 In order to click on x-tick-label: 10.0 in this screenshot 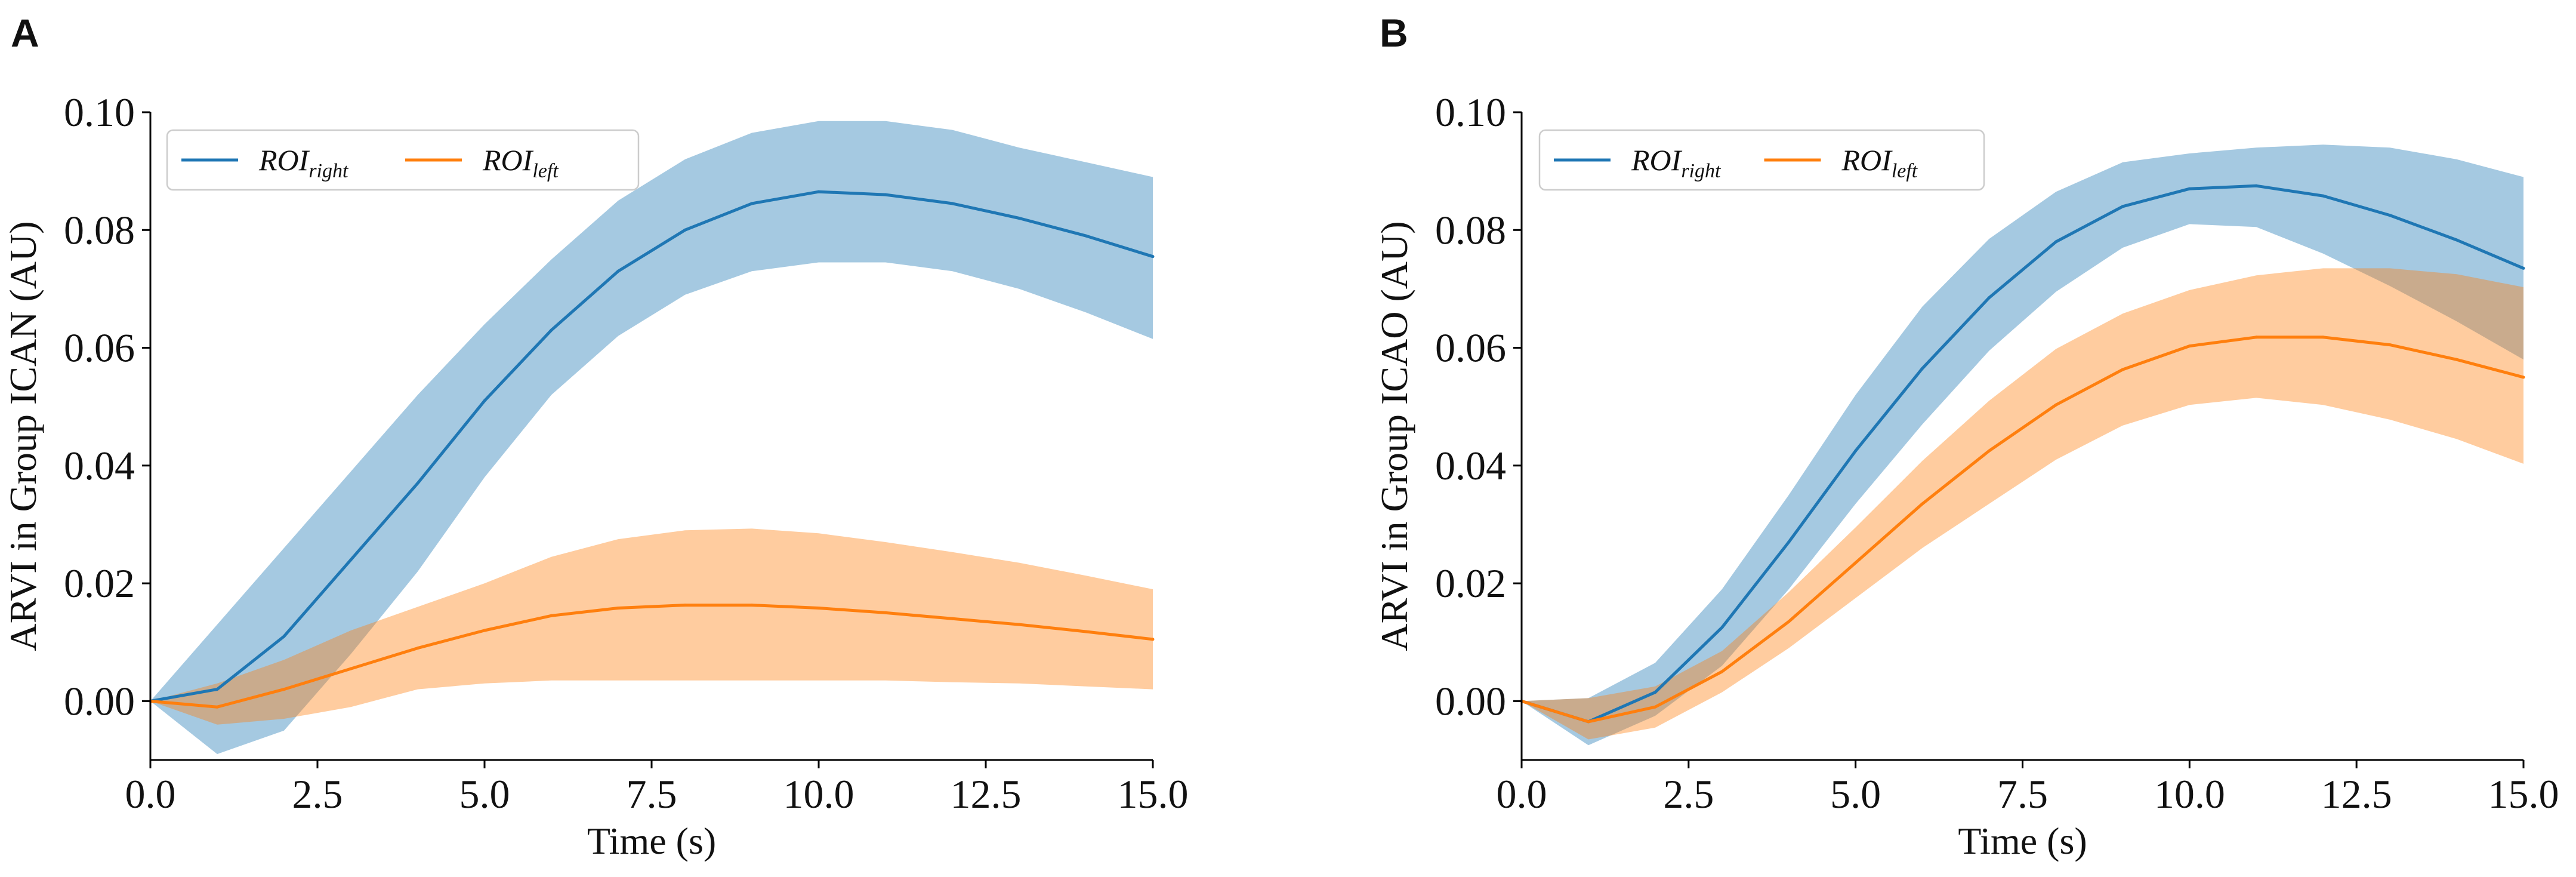, I will do `click(818, 794)`.